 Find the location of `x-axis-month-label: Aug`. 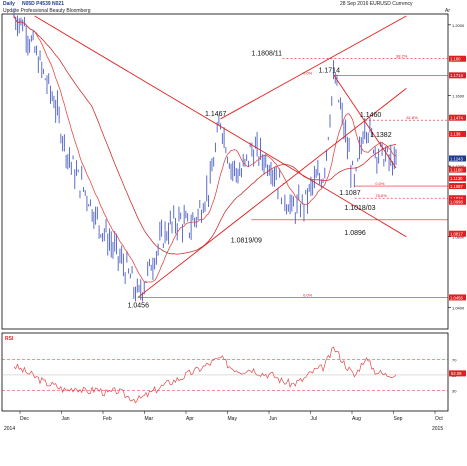

x-axis-month-label: Aug is located at coordinates (356, 419).